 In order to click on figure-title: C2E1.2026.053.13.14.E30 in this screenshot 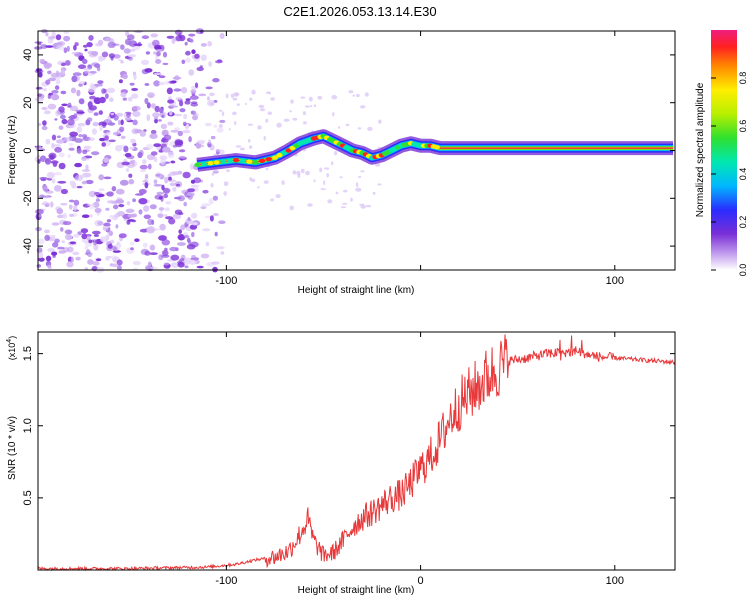, I will do `click(359, 11)`.